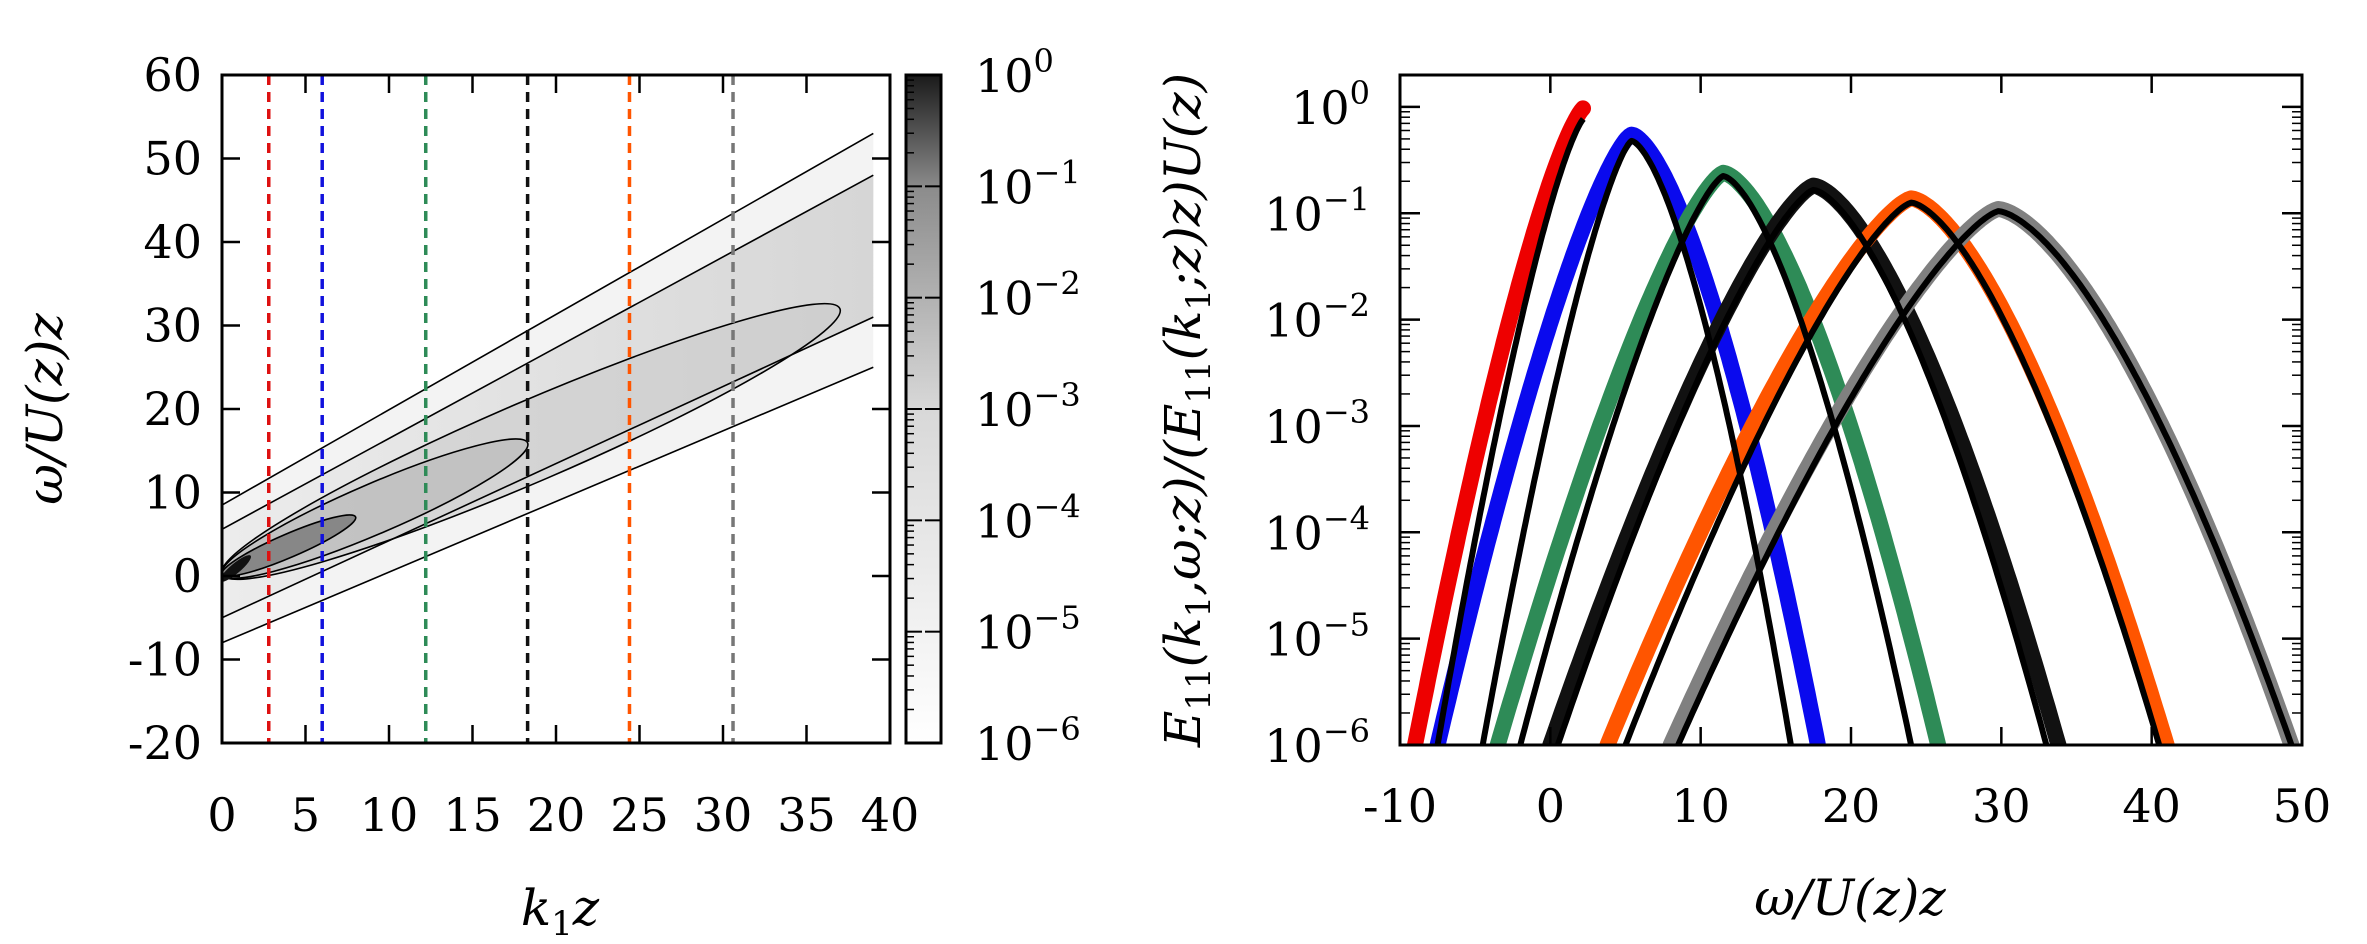  What do you see at coordinates (172, 75) in the screenshot?
I see `y-tick-label: 60` at bounding box center [172, 75].